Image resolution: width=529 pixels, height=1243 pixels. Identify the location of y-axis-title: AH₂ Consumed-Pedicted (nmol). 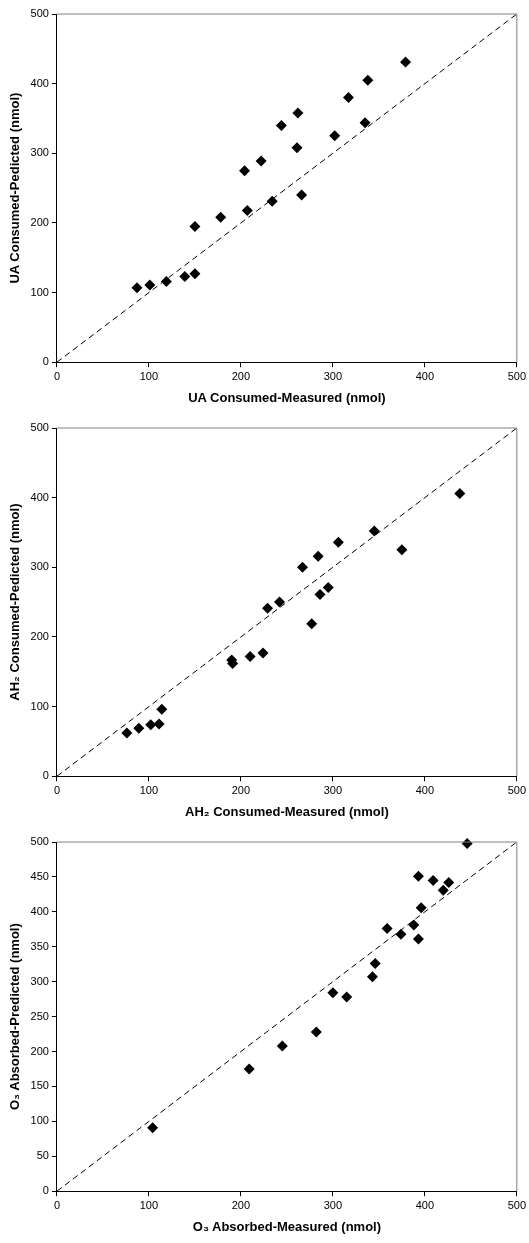
(15, 602).